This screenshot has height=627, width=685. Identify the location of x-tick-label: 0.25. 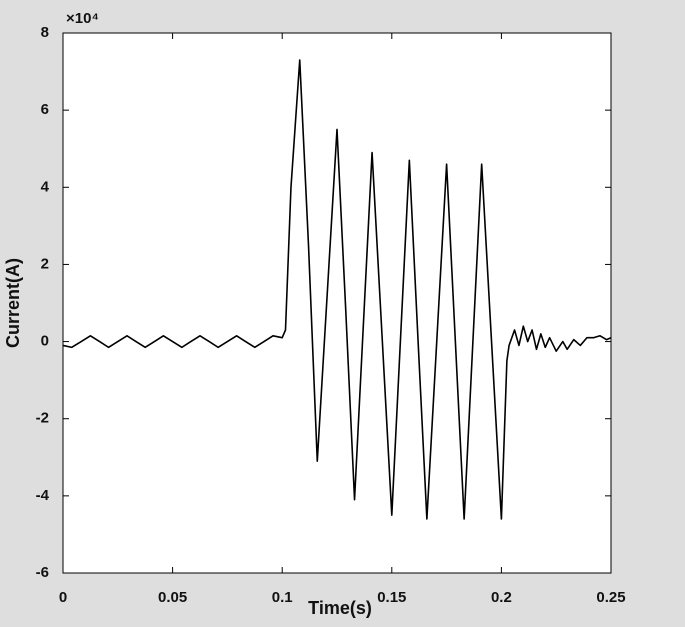
(610, 597).